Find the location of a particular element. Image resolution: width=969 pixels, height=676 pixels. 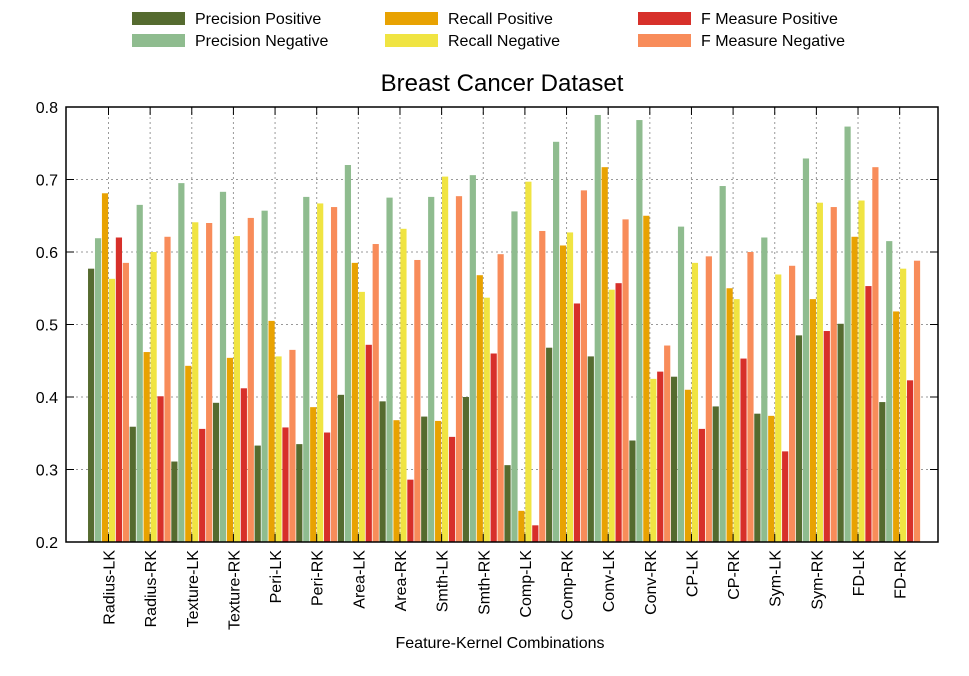

y-tick-label: 0.2 is located at coordinates (47, 543).